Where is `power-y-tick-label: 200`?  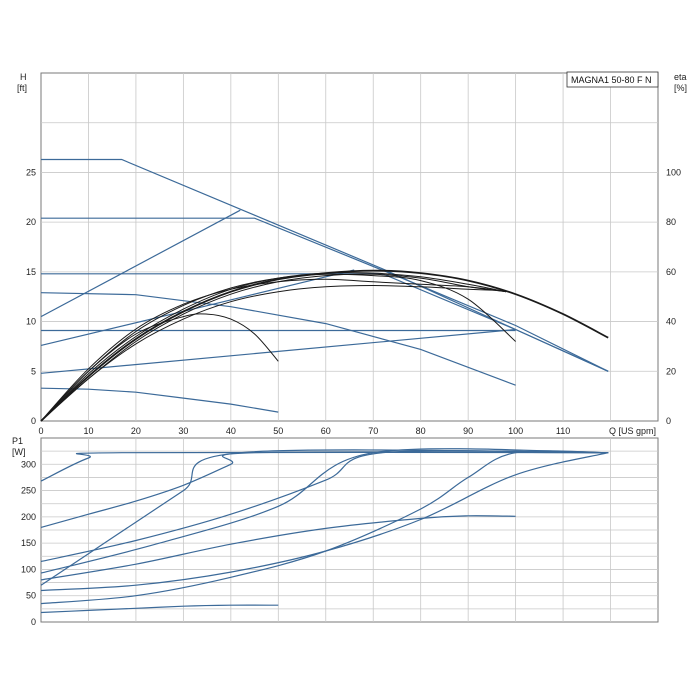
power-y-tick-label: 200 is located at coordinates (28, 517).